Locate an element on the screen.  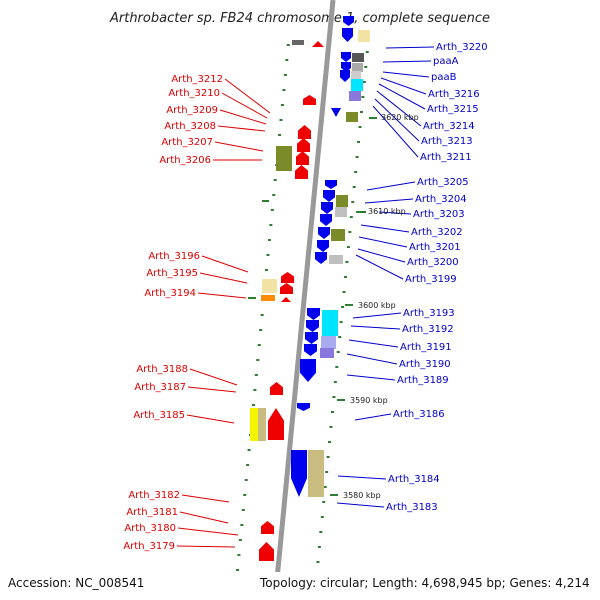
gene-label-right: paaA is located at coordinates (446, 61).